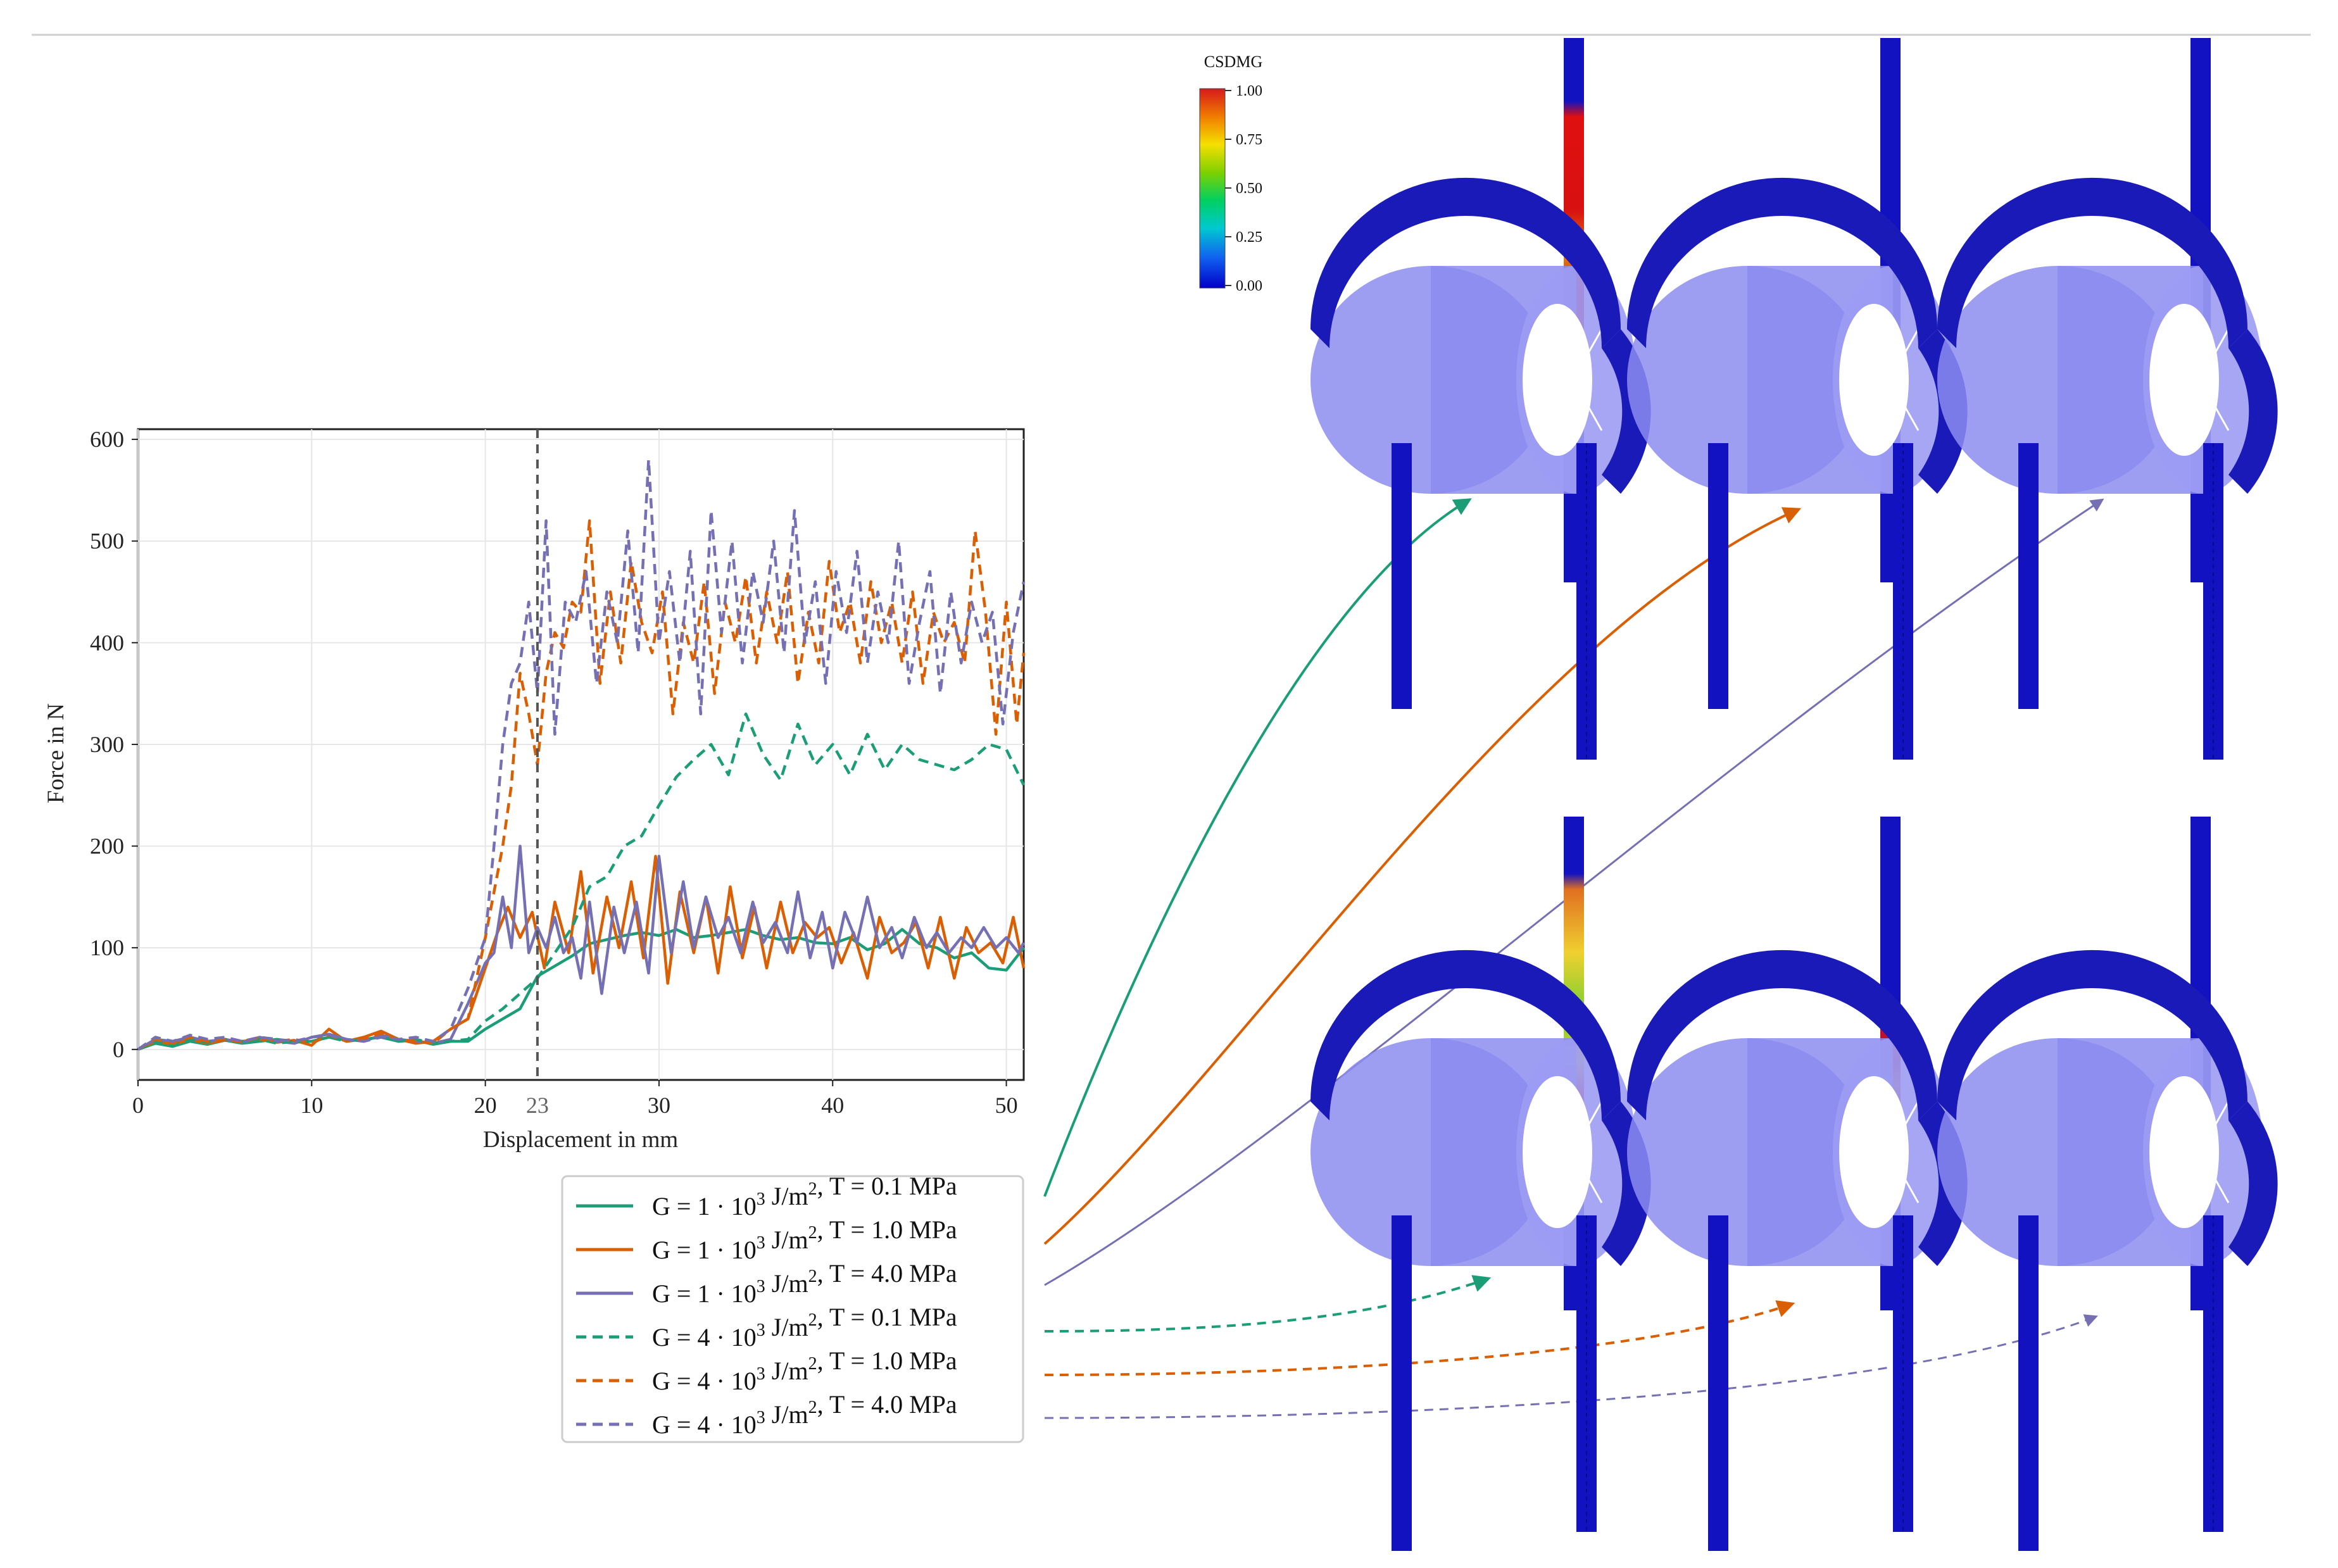  What do you see at coordinates (311, 1105) in the screenshot?
I see `x-tick-label: 10` at bounding box center [311, 1105].